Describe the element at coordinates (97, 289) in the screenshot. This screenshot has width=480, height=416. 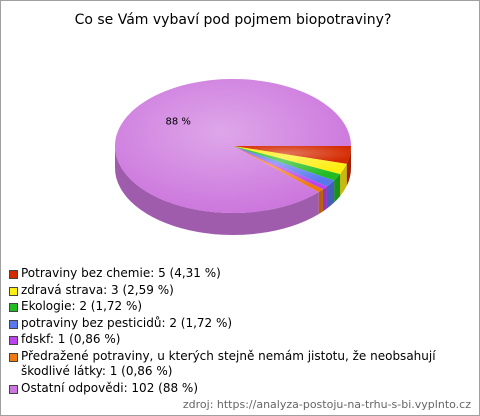
I see `legend-label: zdravá strava: 3 (2,59 %)` at that location.